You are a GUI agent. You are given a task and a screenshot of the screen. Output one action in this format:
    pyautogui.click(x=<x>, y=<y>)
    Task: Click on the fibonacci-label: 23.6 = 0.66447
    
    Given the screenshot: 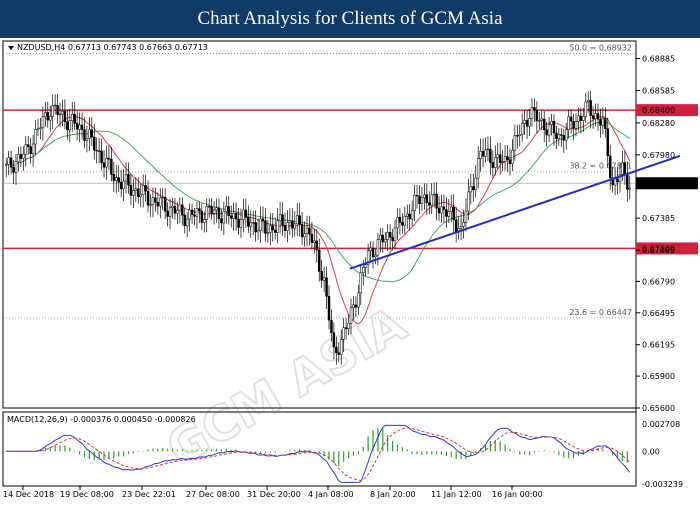 What is the action you would take?
    pyautogui.click(x=600, y=312)
    